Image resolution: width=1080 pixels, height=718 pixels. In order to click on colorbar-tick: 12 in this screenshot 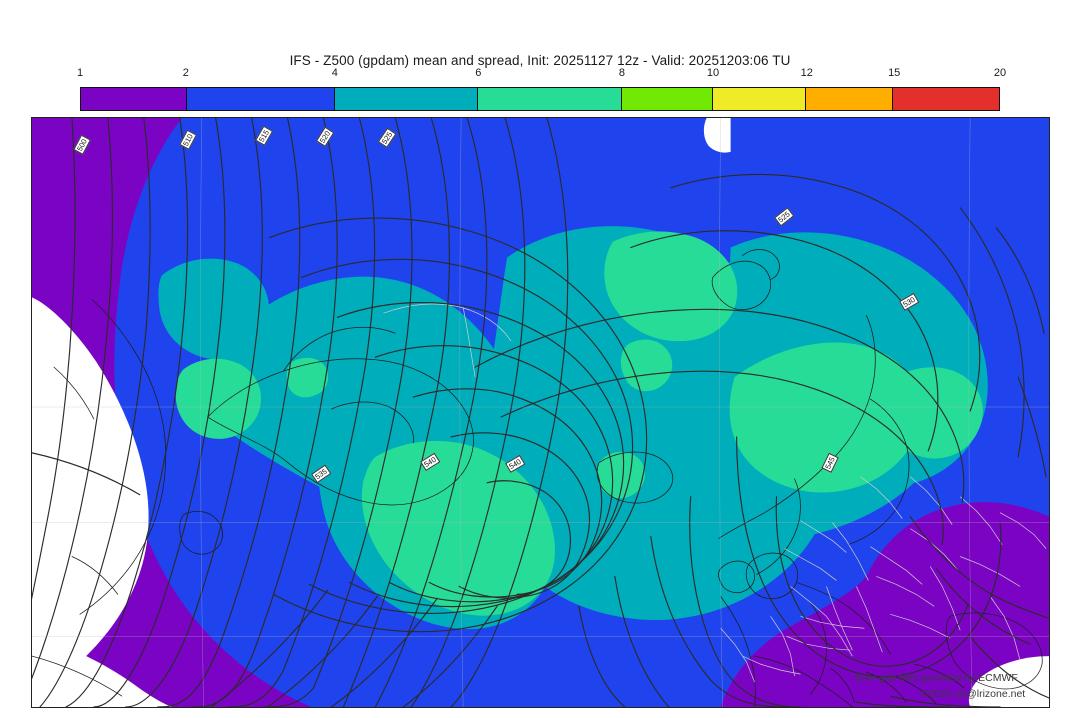, I will do `click(806, 73)`.